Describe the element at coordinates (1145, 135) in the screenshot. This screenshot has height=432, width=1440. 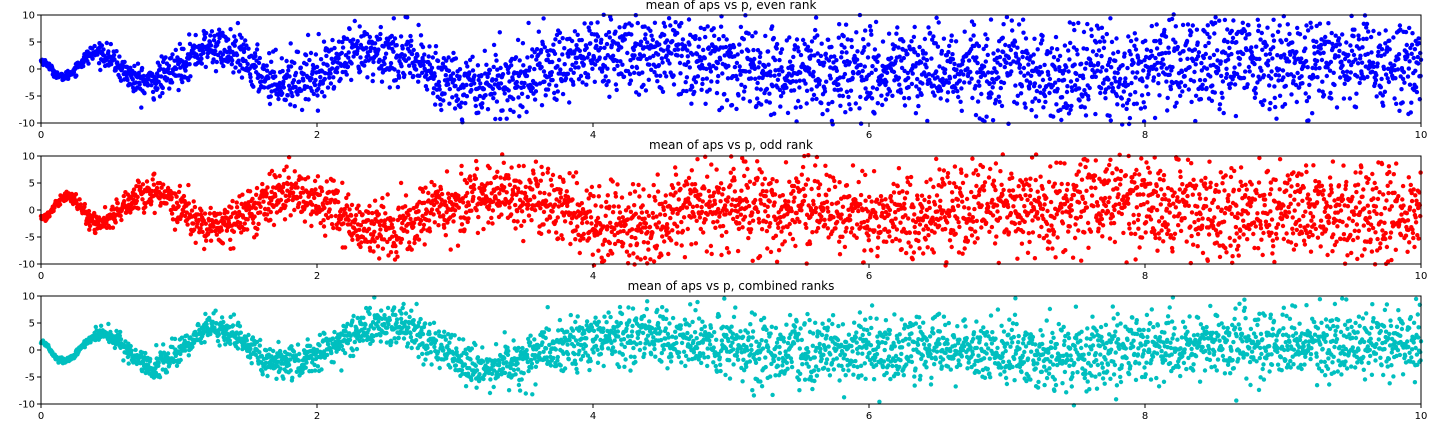
I see `x-tick-label: 8` at that location.